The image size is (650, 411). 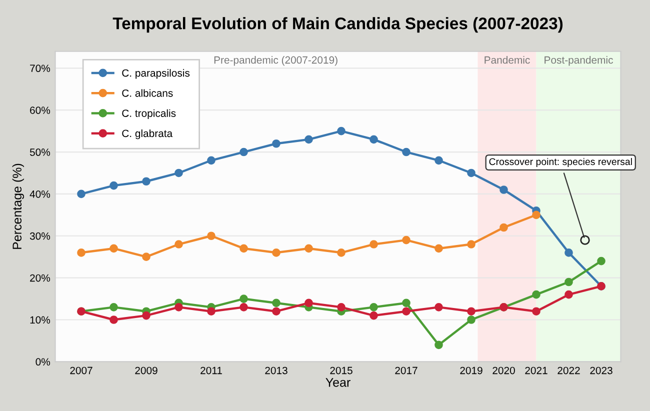 What do you see at coordinates (276, 370) in the screenshot?
I see `x-tick-label: 2013` at bounding box center [276, 370].